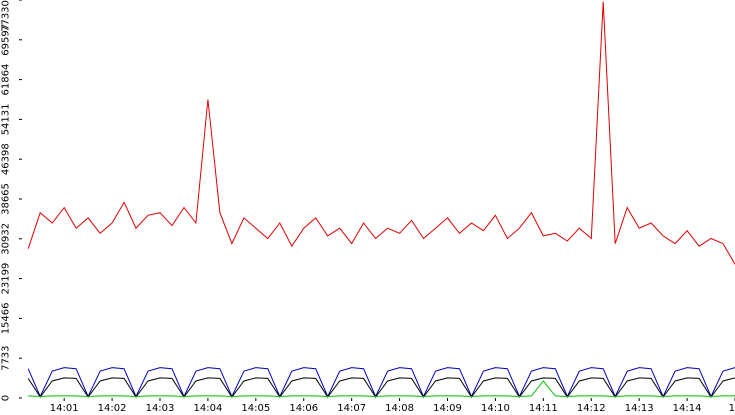 The image size is (735, 415). Describe the element at coordinates (5, 80) in the screenshot. I see `y-tick-label: 61864` at that location.